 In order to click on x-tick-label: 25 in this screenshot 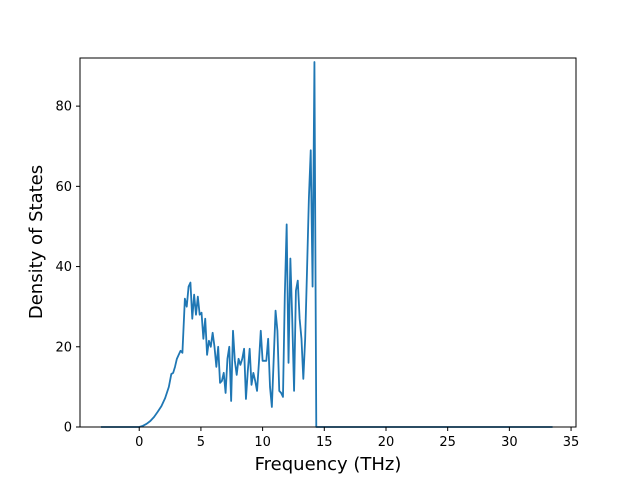, I will do `click(447, 442)`.